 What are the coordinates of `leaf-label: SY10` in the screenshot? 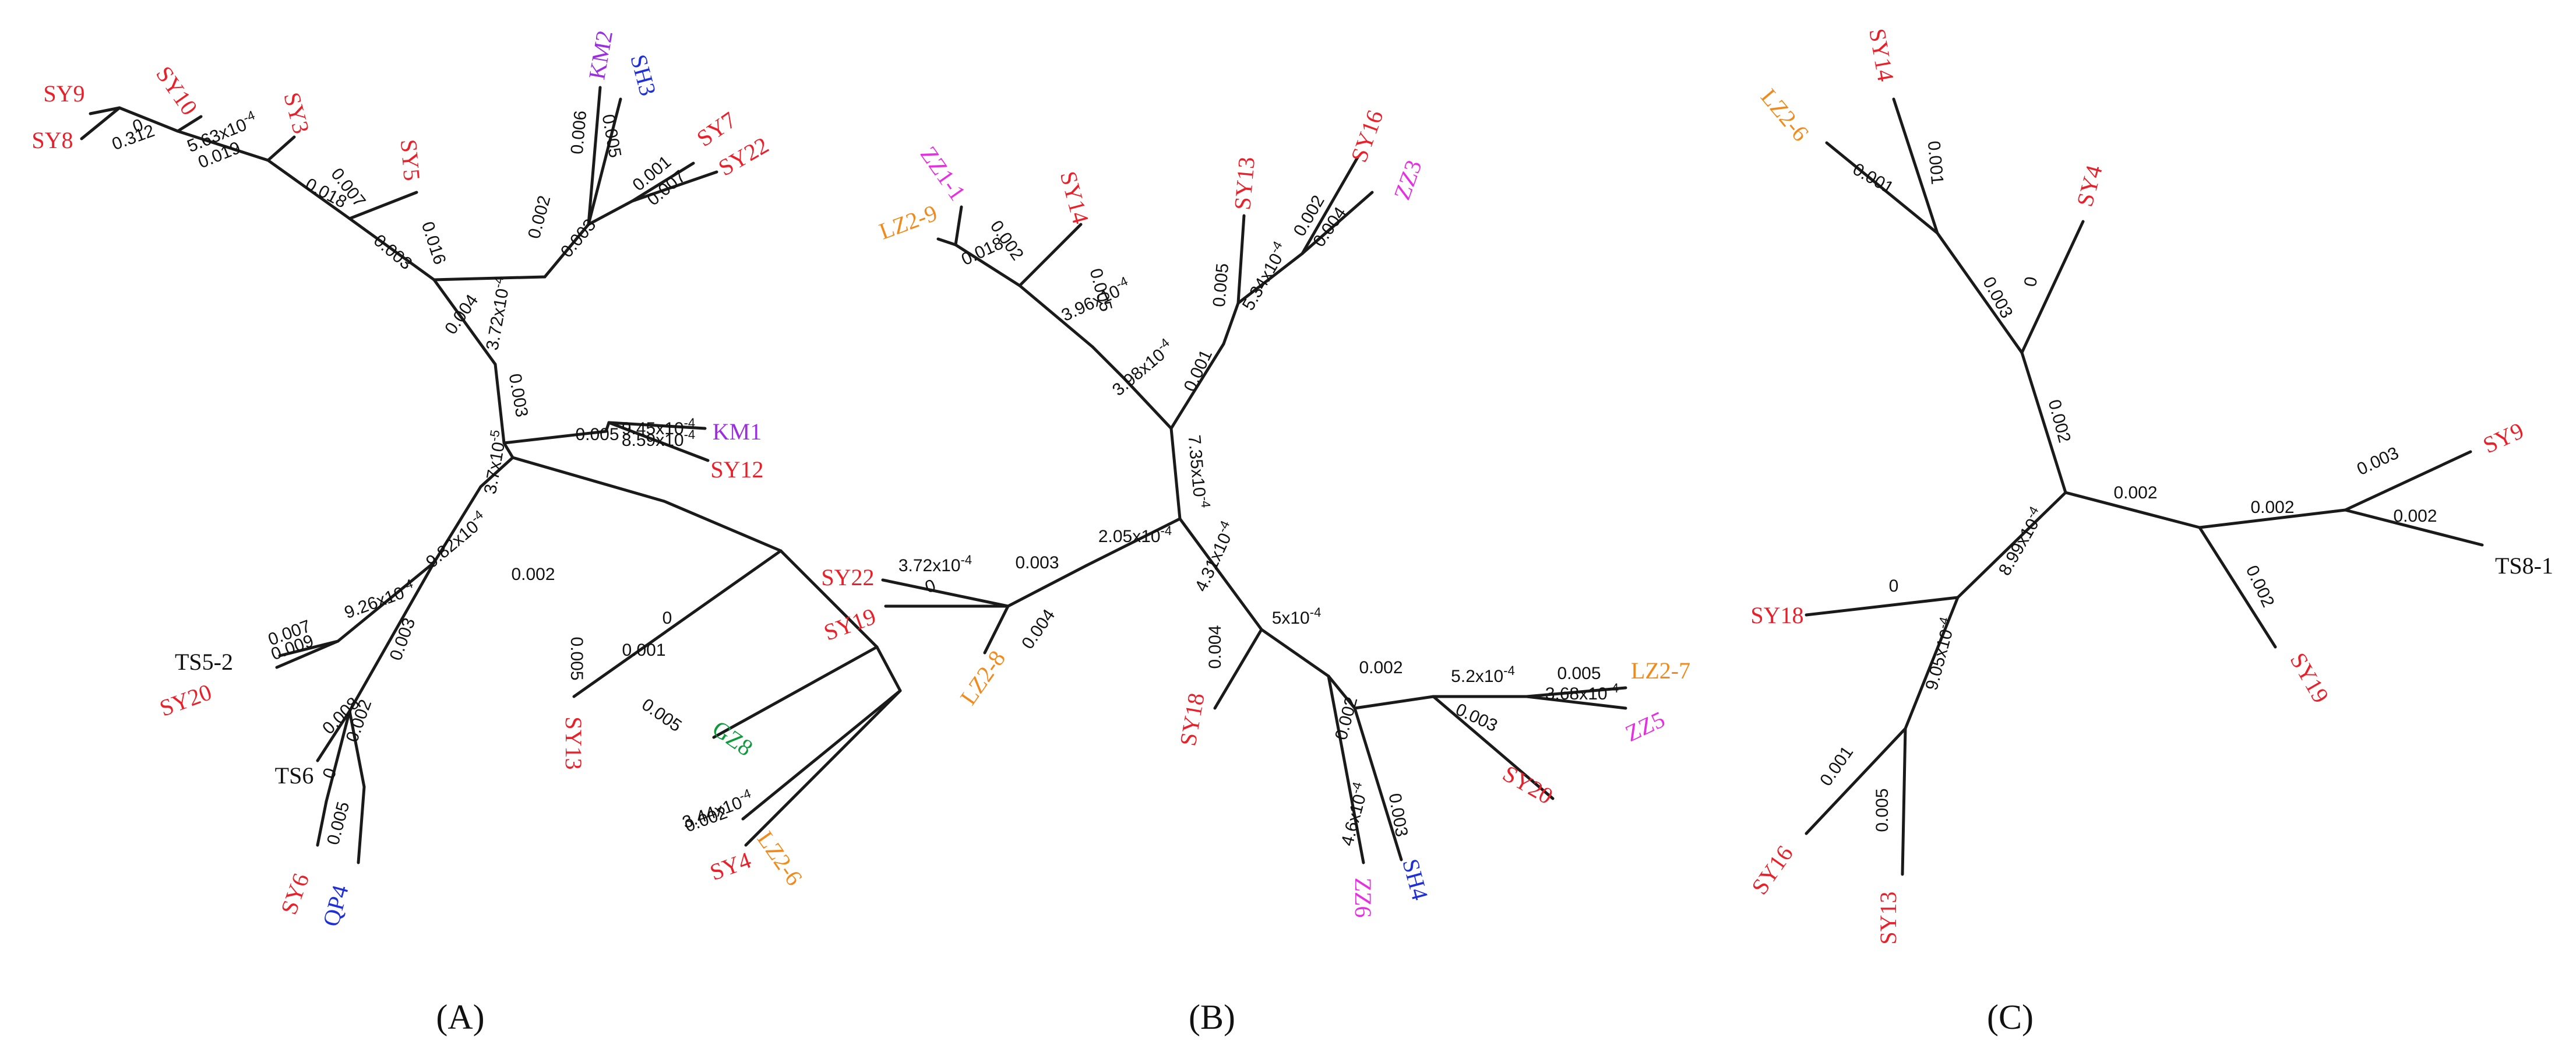 It's located at (177, 90).